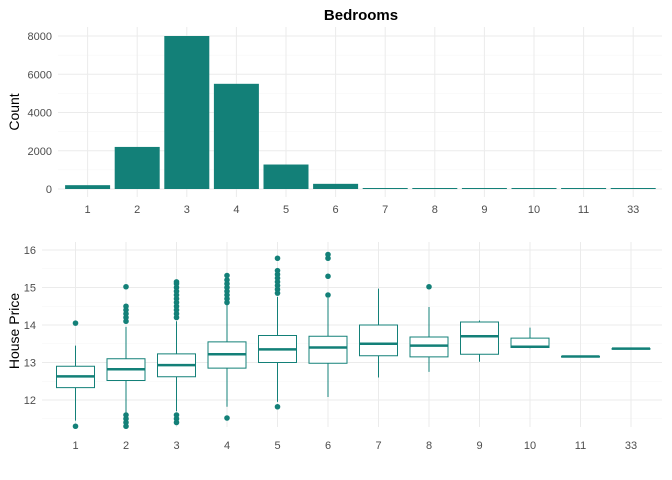  What do you see at coordinates (88, 210) in the screenshot?
I see `bar-chart-x-tick-label: 1` at bounding box center [88, 210].